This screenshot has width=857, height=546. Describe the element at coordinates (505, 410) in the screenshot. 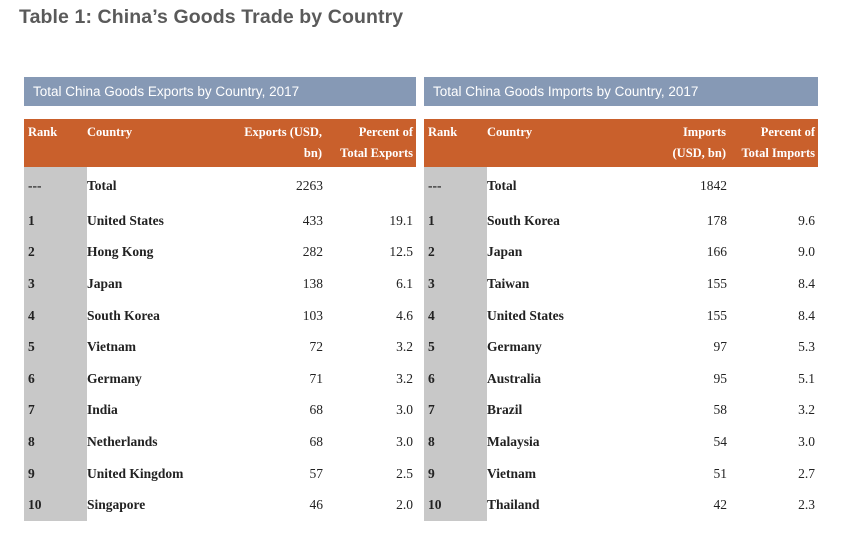

I see `country-cell: Brazil` at that location.